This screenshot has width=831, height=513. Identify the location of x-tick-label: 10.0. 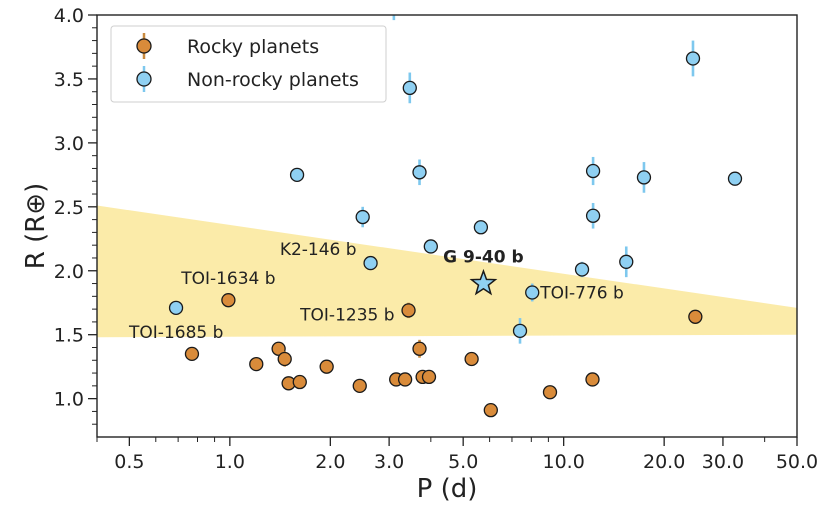
(564, 462).